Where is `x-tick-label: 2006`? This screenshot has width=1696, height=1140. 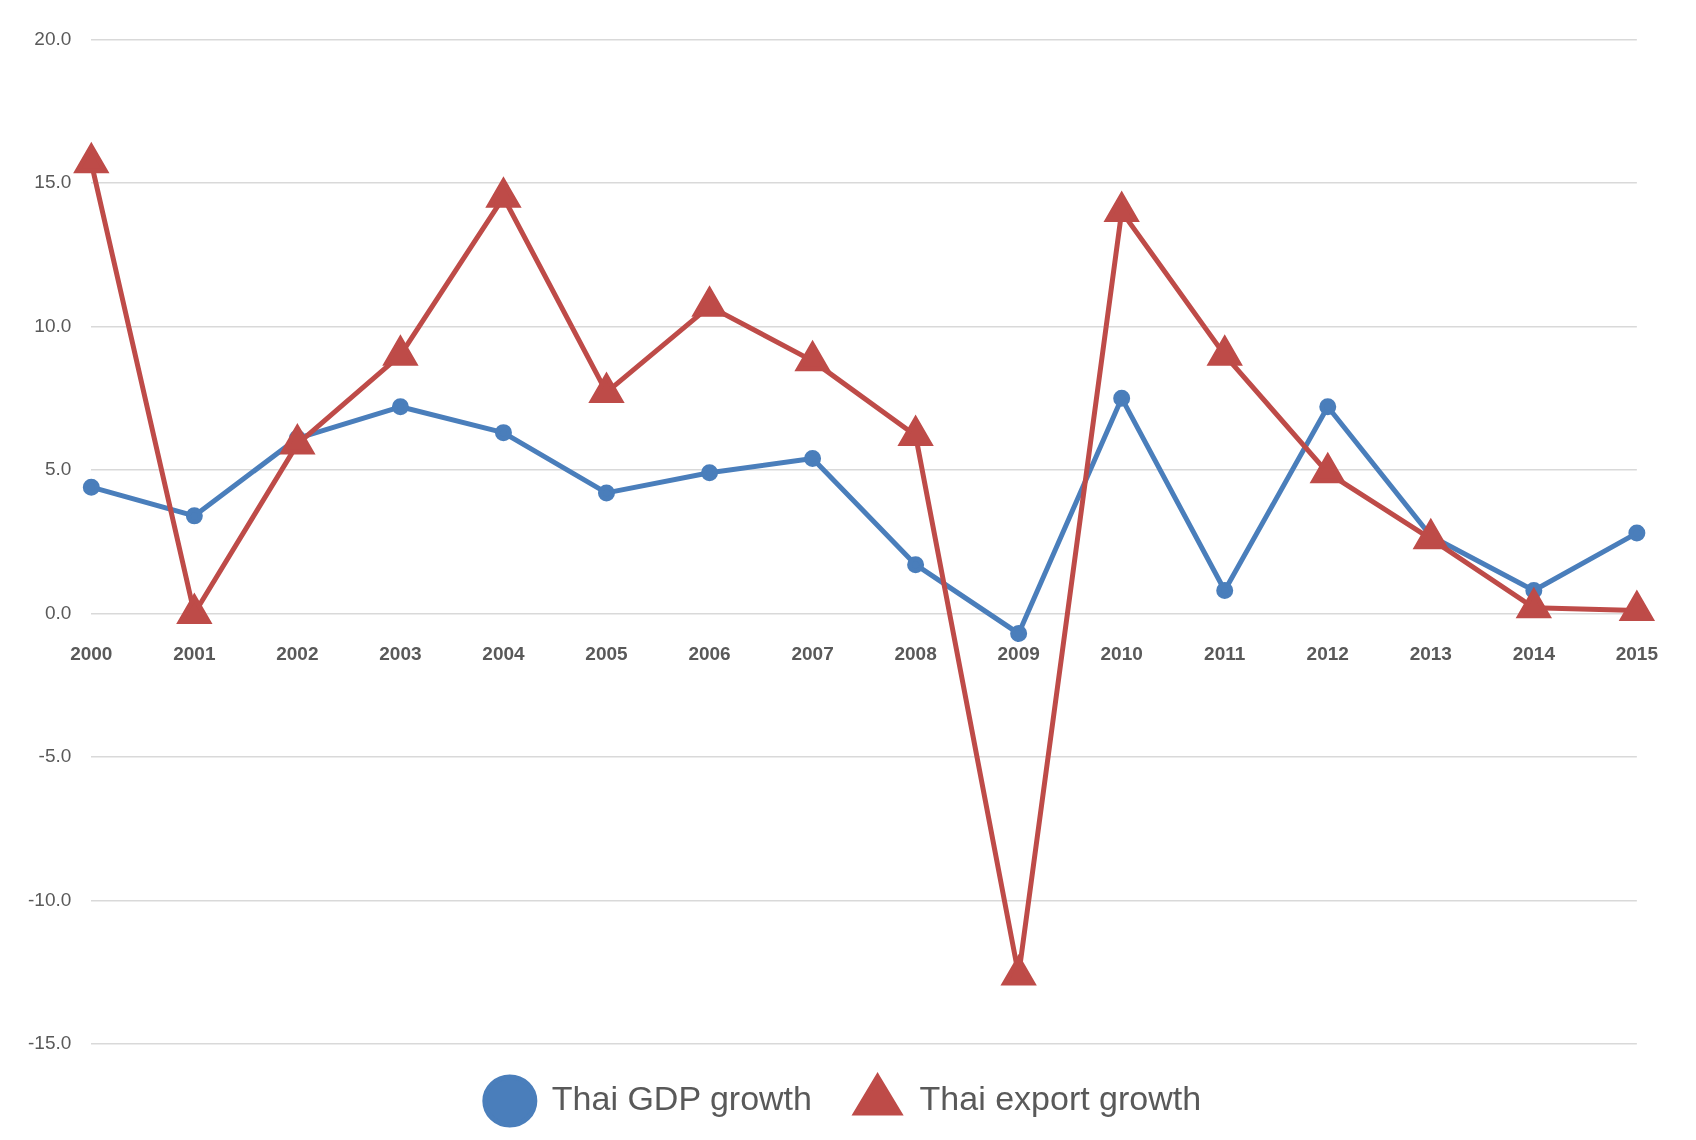 x-tick-label: 2006 is located at coordinates (709, 654).